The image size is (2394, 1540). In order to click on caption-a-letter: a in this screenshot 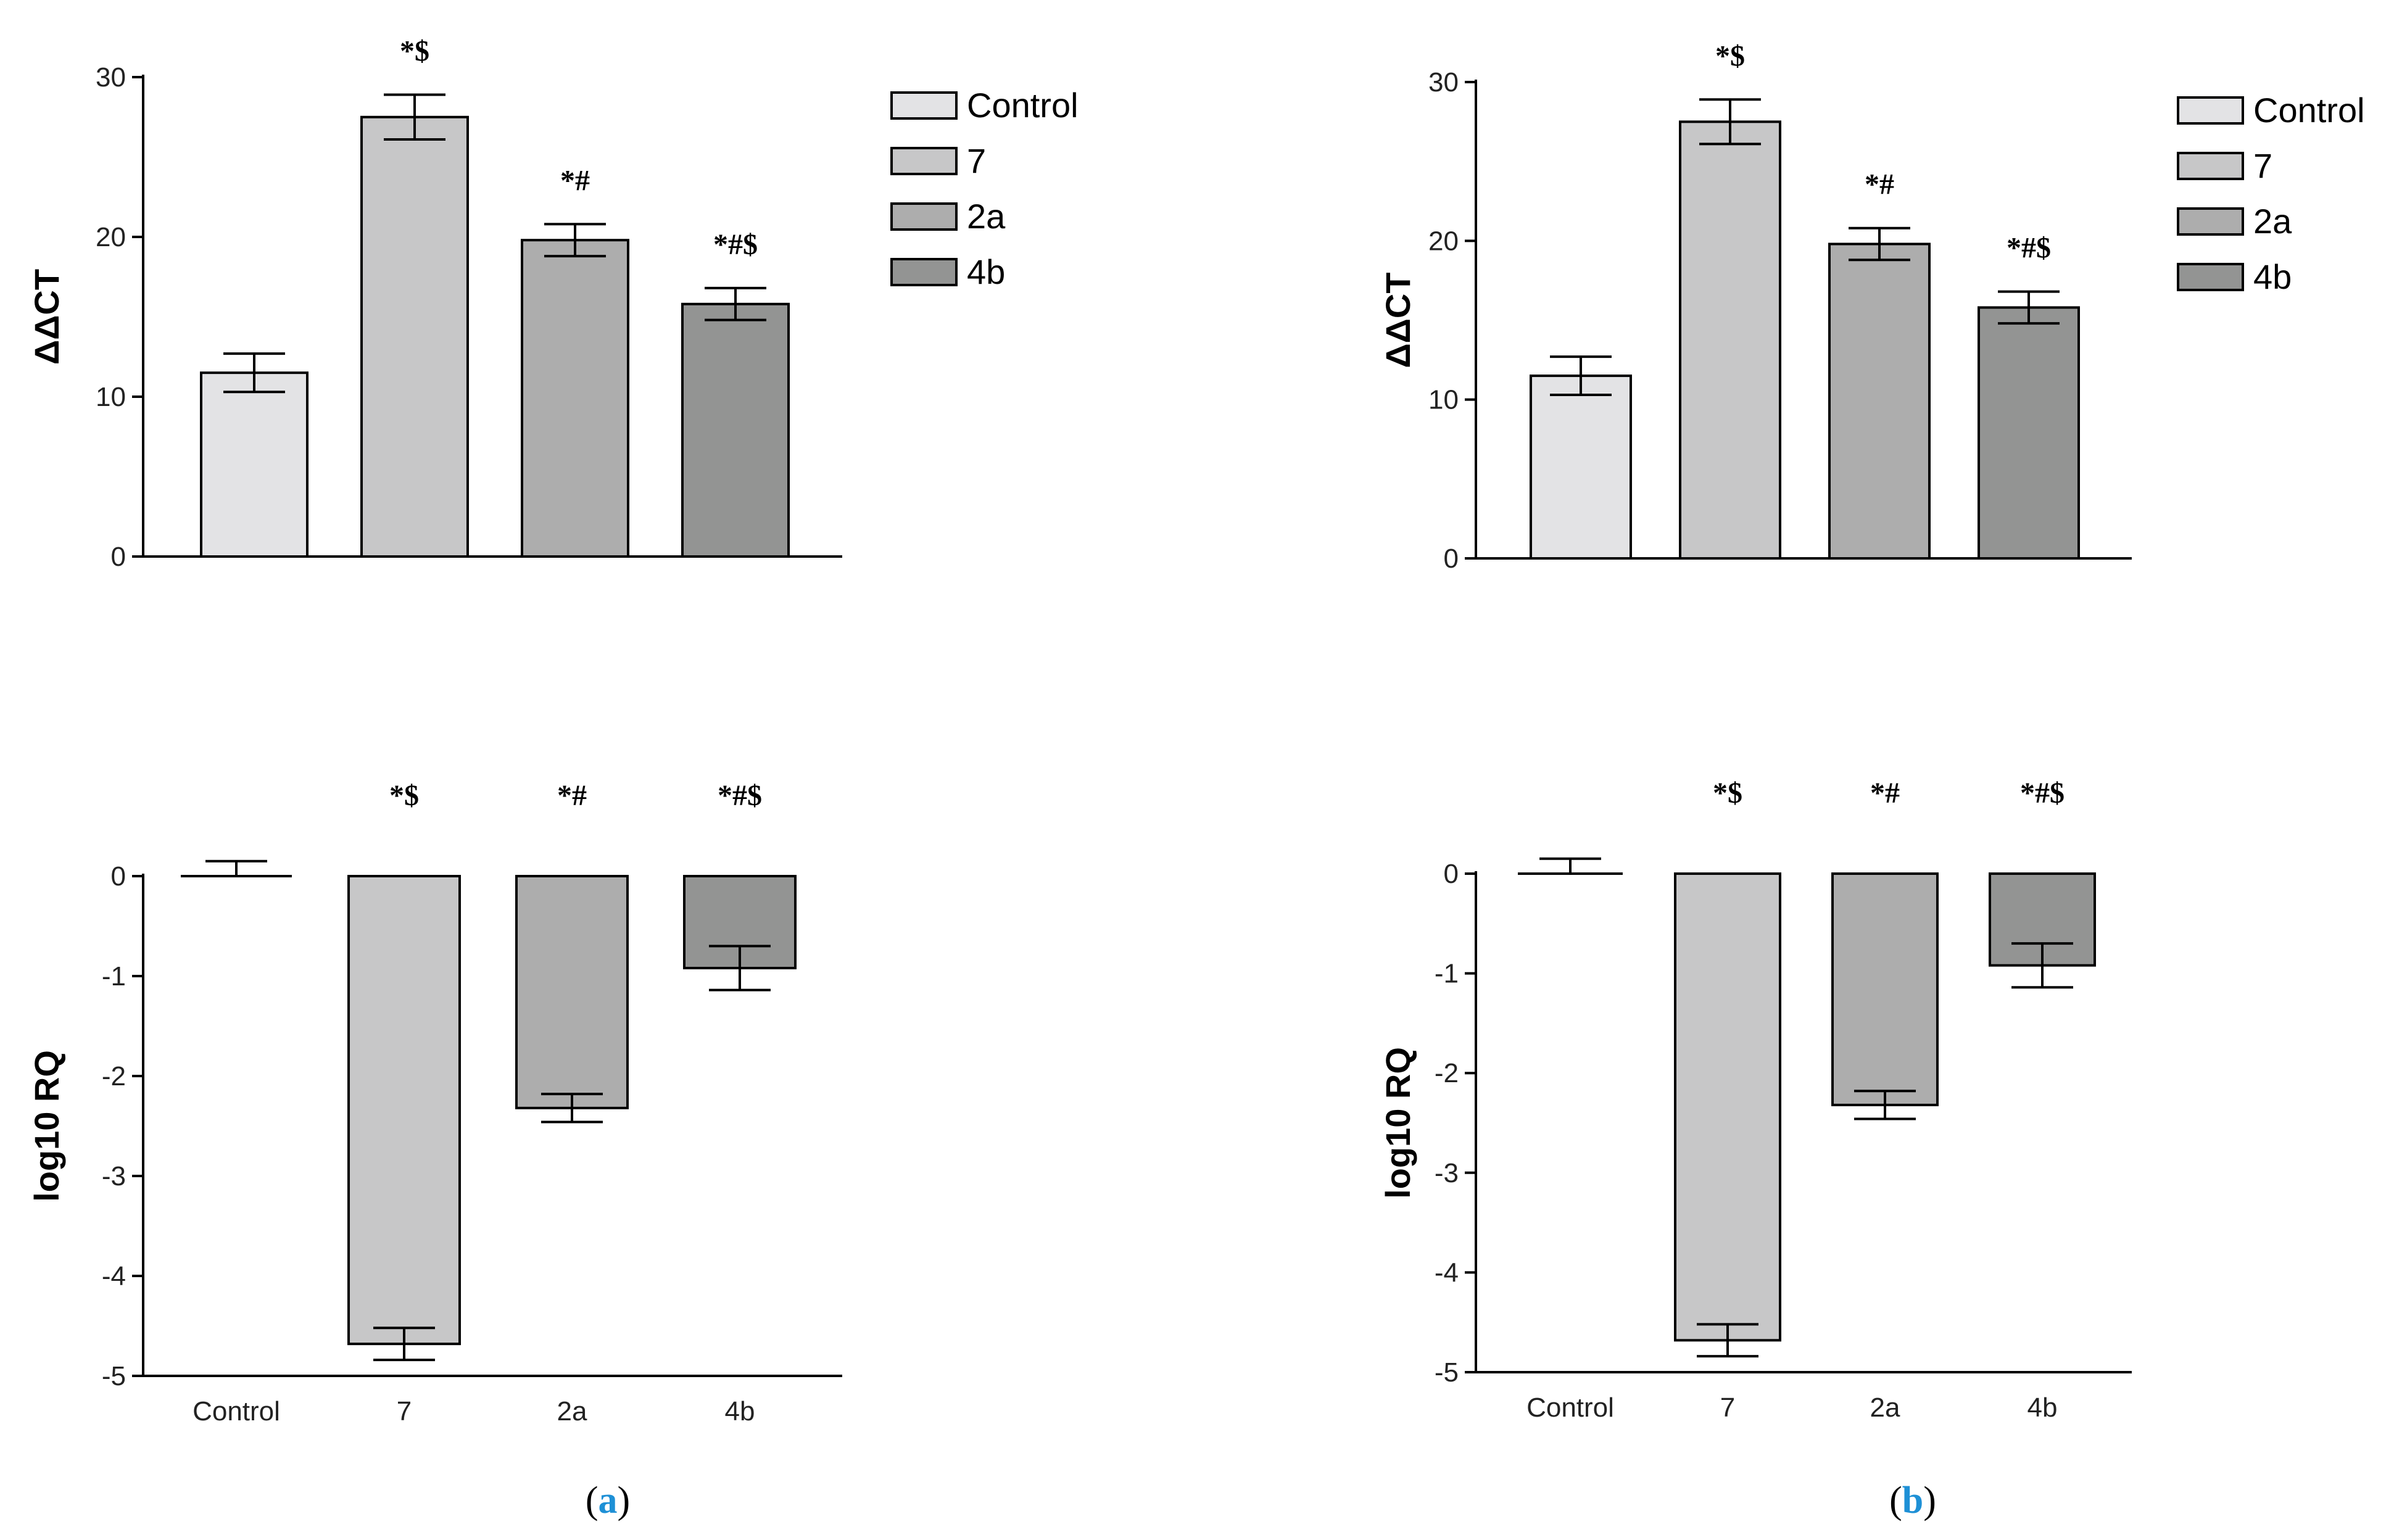, I will do `click(608, 1501)`.